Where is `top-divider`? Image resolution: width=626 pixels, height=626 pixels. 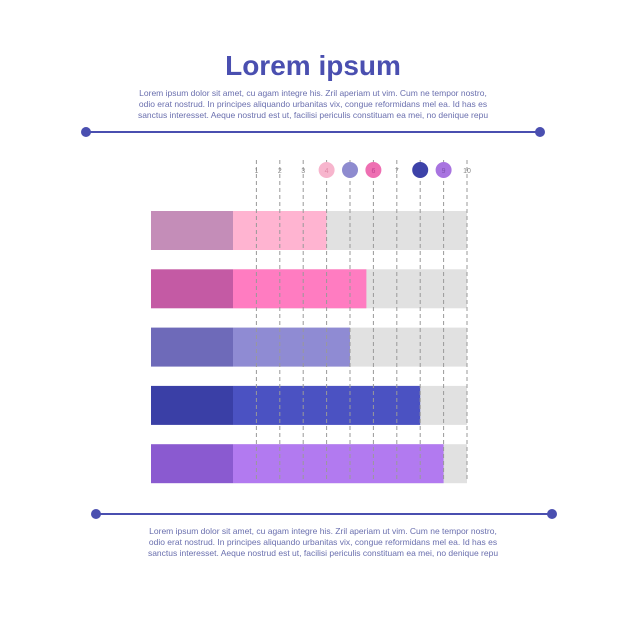 top-divider is located at coordinates (313, 132).